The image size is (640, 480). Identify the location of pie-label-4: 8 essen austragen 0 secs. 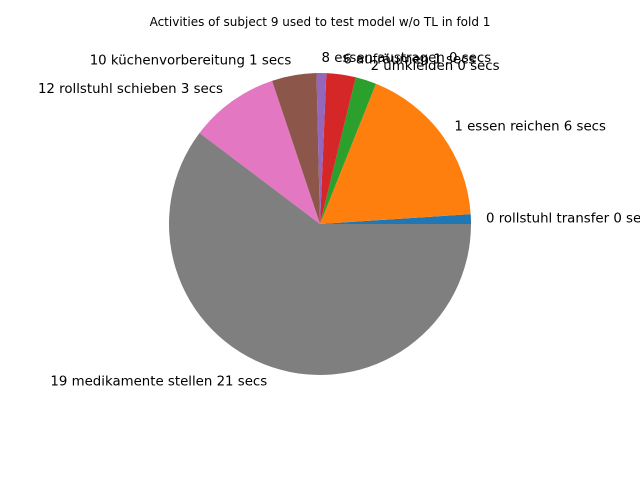
(407, 58).